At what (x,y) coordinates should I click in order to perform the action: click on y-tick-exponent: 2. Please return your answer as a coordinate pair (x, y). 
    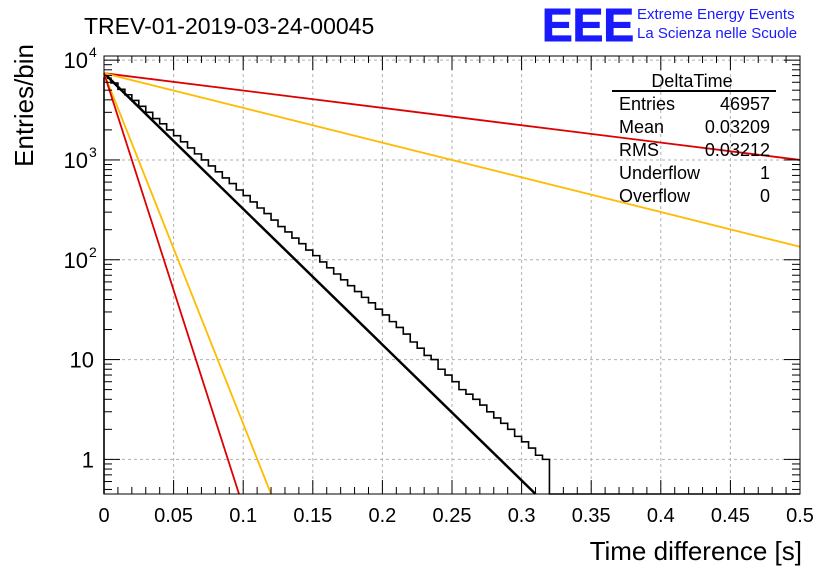
    Looking at the image, I should click on (93, 252).